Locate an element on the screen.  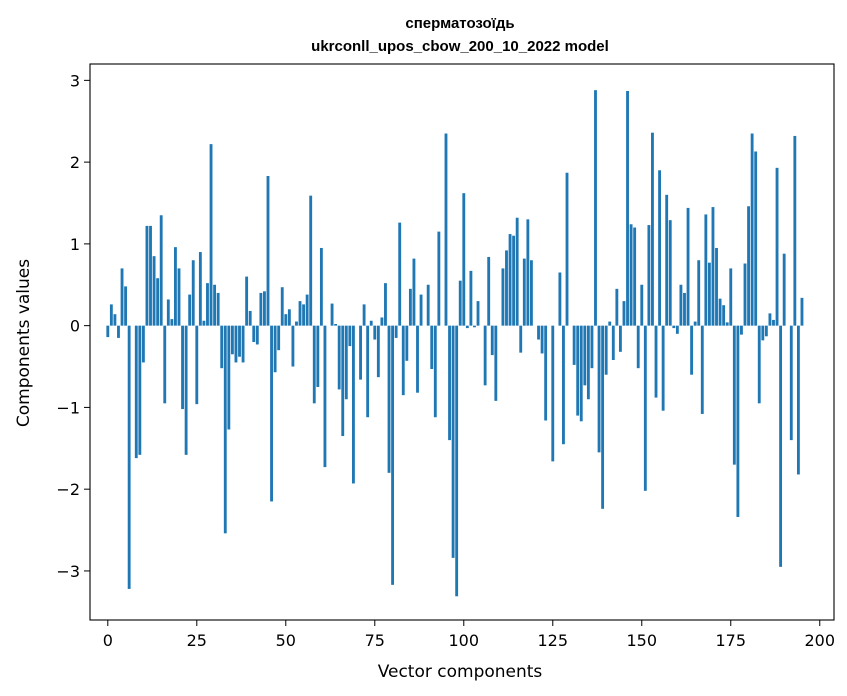
y-tick-label: −1 is located at coordinates (68, 407).